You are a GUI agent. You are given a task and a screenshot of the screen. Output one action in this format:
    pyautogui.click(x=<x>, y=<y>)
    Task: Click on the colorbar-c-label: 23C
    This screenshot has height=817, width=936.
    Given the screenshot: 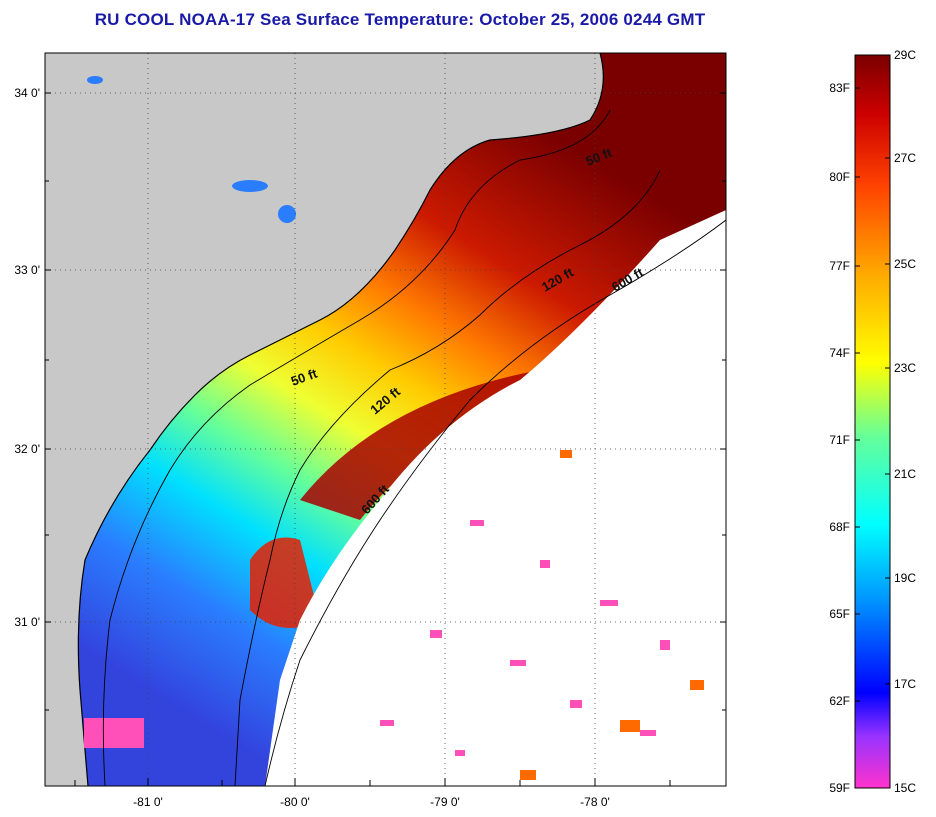 What is the action you would take?
    pyautogui.click(x=905, y=368)
    